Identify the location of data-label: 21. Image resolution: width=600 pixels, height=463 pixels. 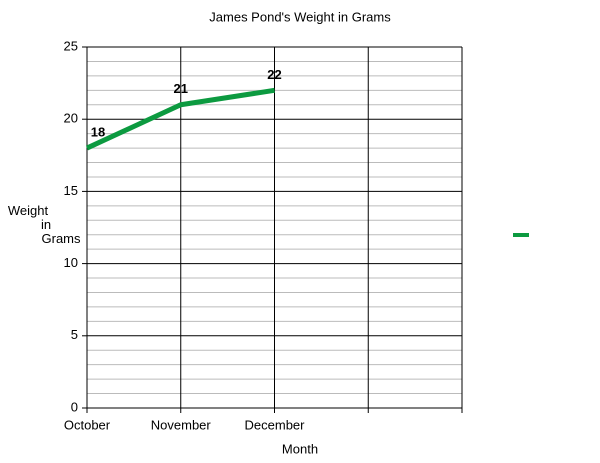
(181, 88).